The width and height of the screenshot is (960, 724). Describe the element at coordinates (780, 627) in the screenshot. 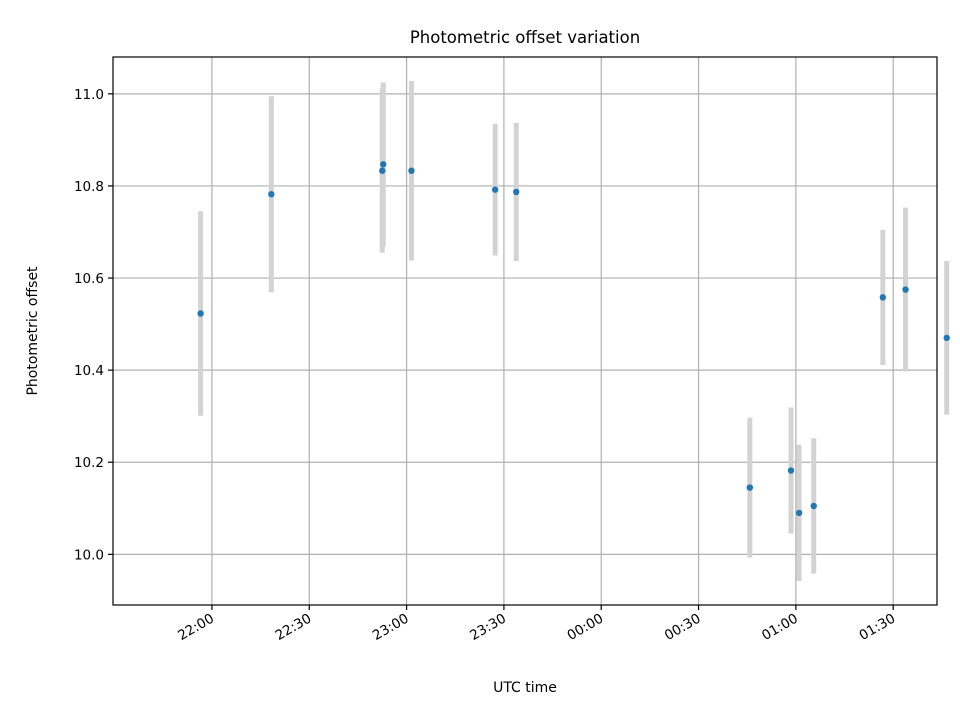

I see `x-tick-label: 01:00` at that location.